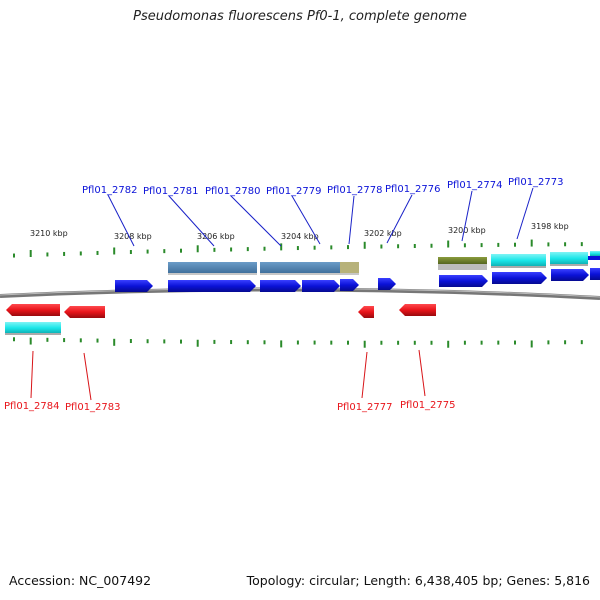  I want to click on accession-label: Accession: NC_007492, so click(80, 580).